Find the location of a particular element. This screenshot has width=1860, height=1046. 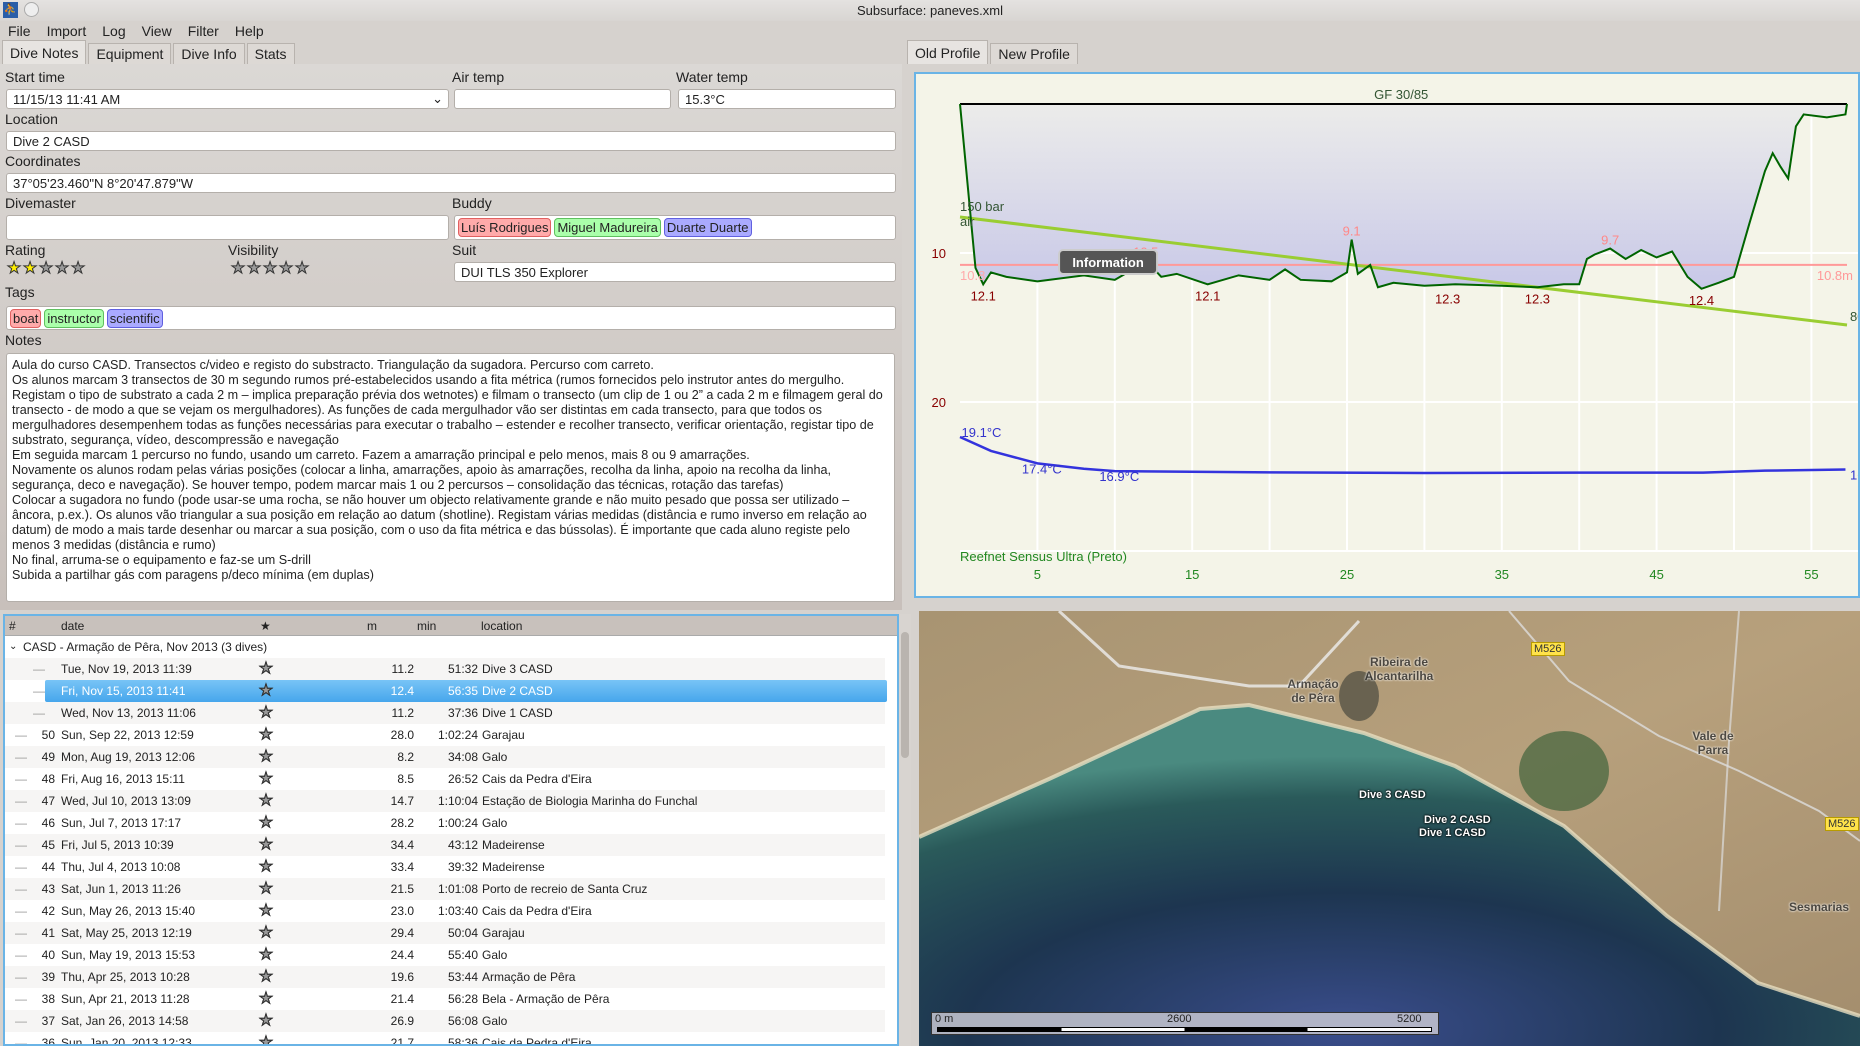

start-time-field: 11/15/13 11:41 AM ⌄ is located at coordinates (227, 99).